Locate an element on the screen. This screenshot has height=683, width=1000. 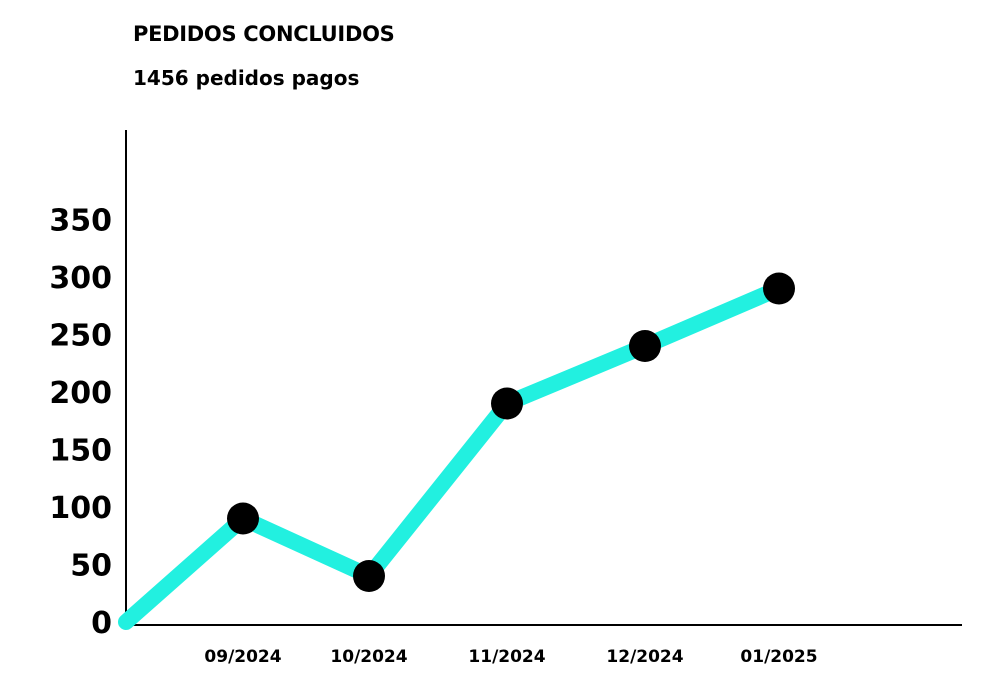
y-tick-label: 50 is located at coordinates (91, 566).